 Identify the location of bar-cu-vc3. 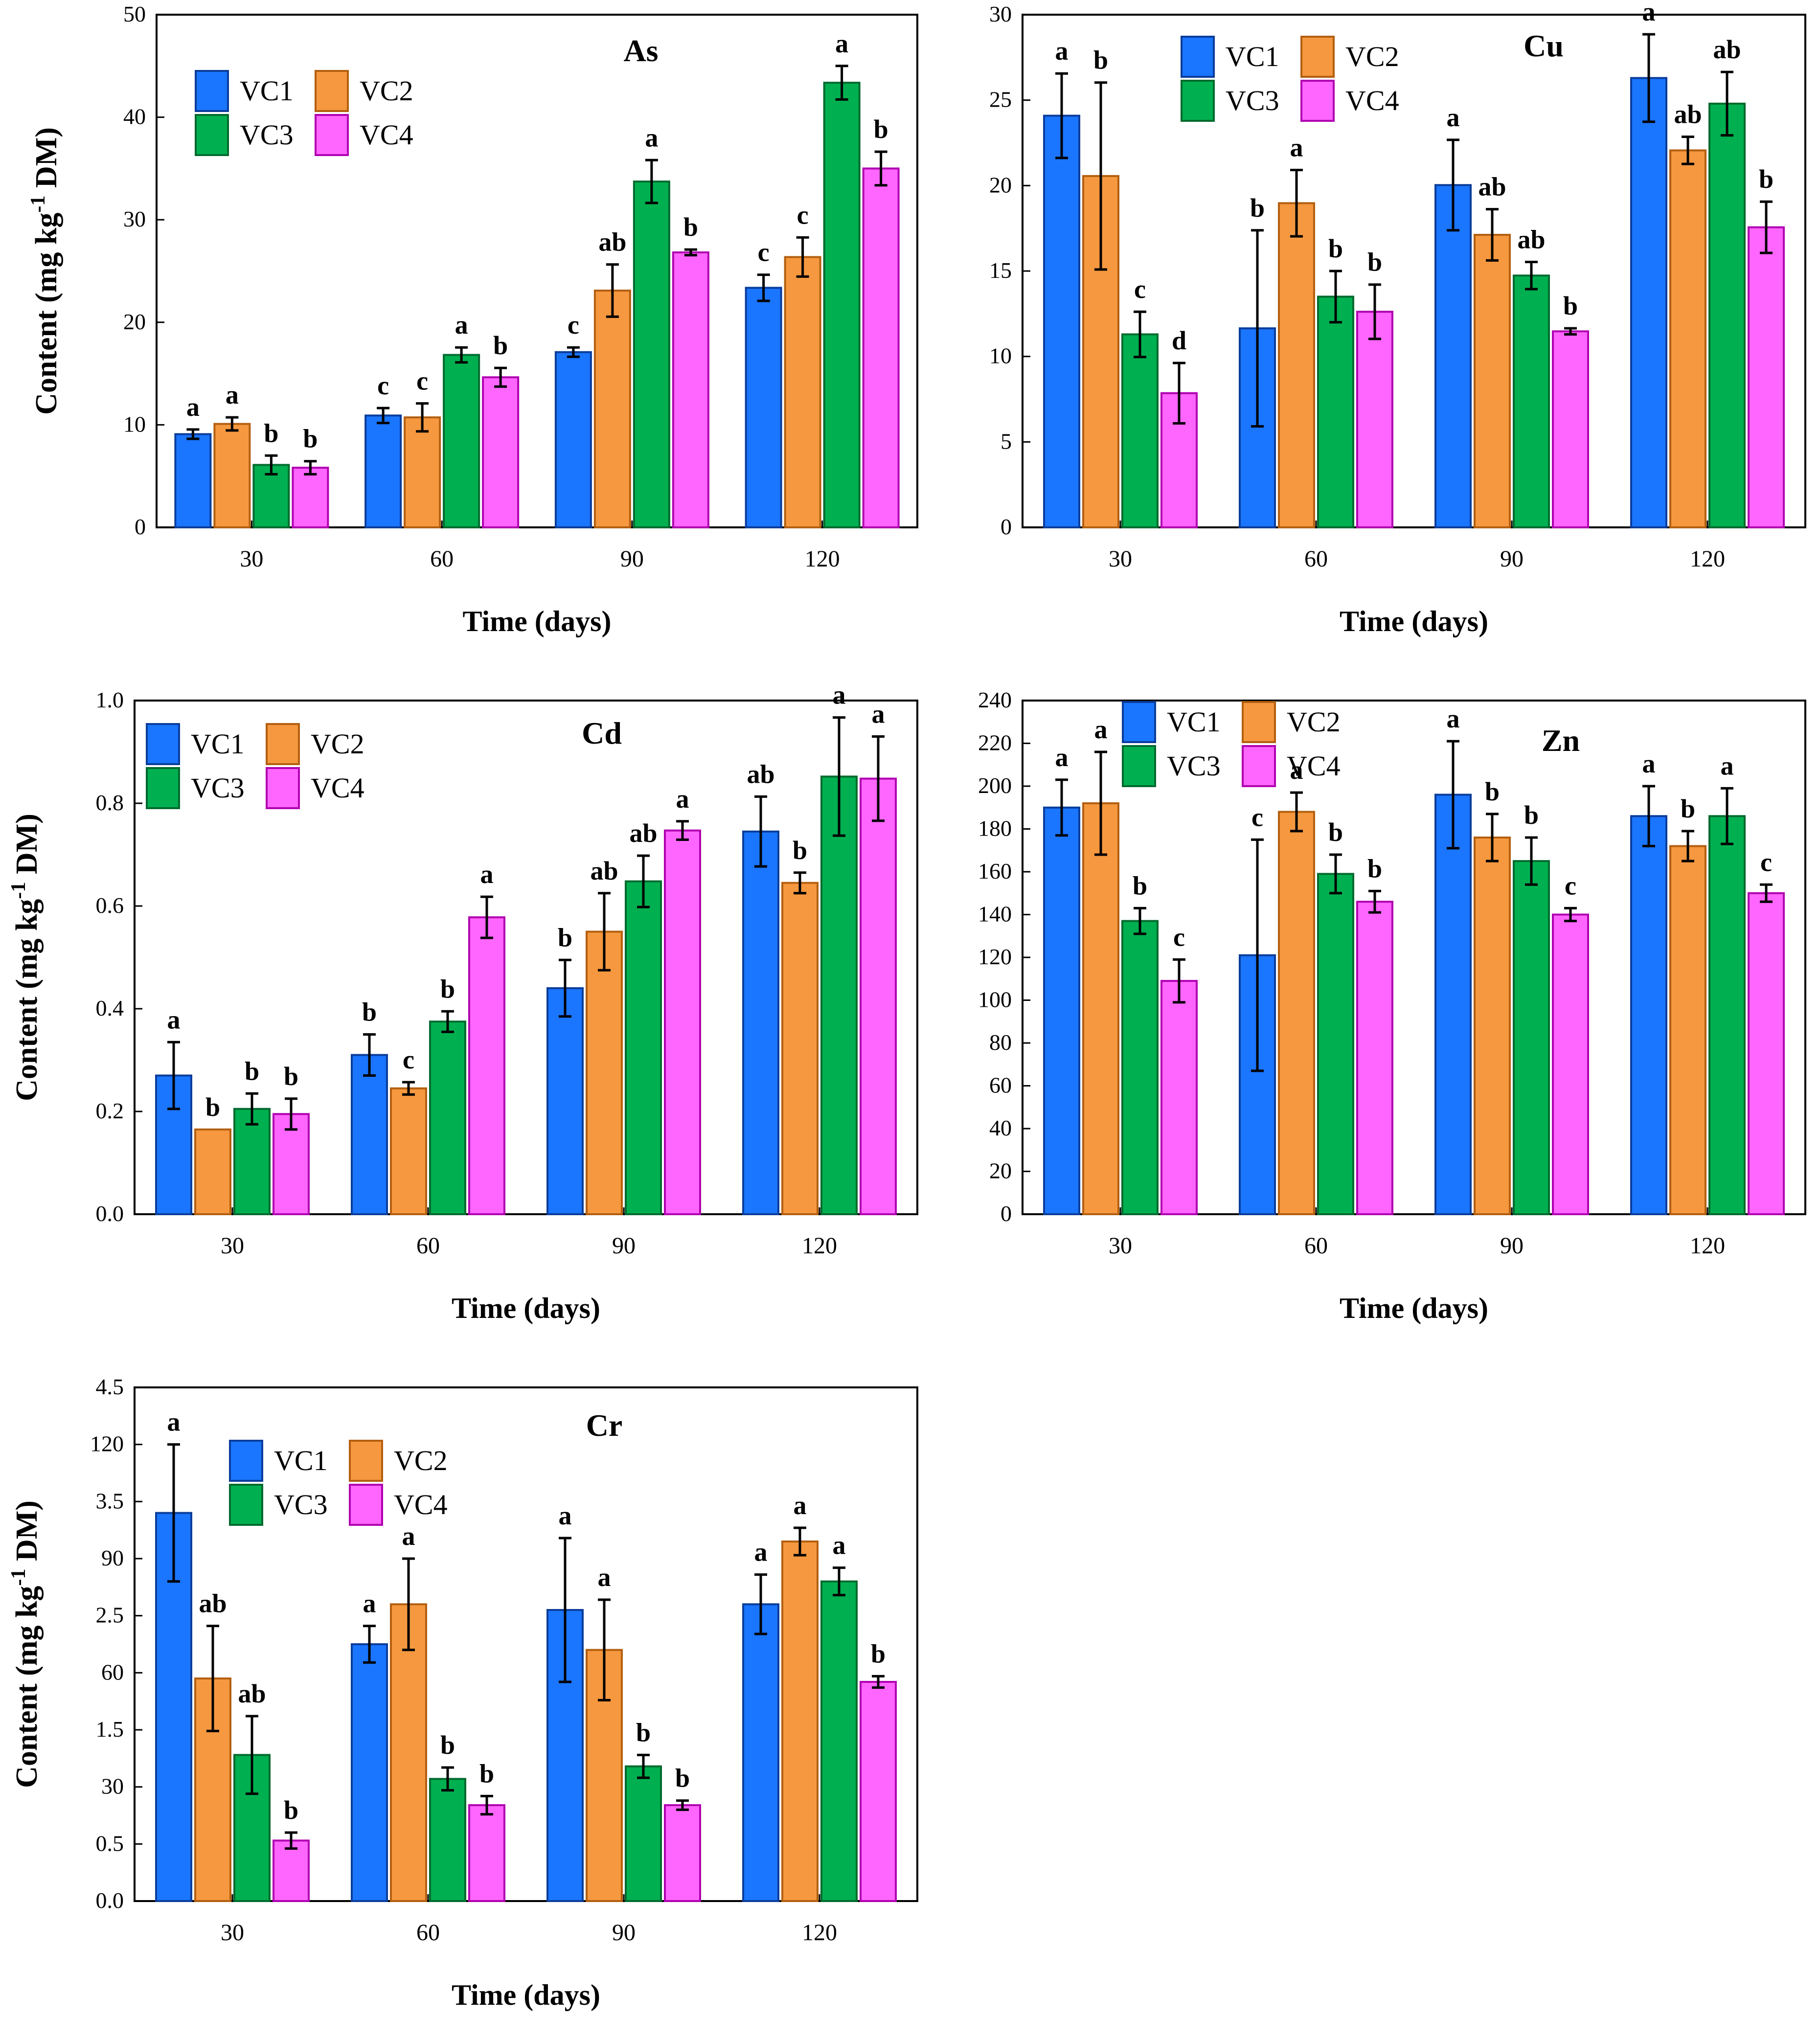
(1727, 315).